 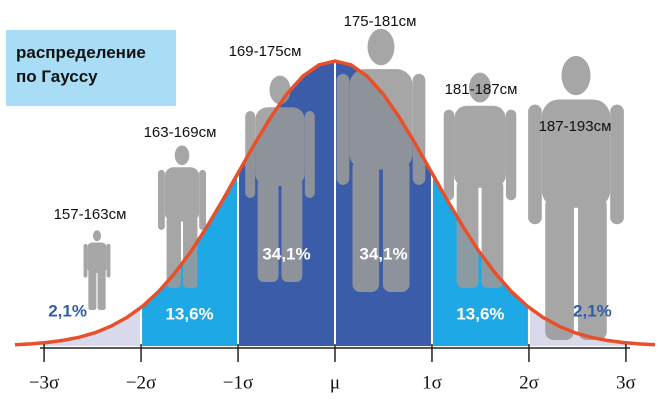 What do you see at coordinates (238, 382) in the screenshot?
I see `x-tick-label: −1σ` at bounding box center [238, 382].